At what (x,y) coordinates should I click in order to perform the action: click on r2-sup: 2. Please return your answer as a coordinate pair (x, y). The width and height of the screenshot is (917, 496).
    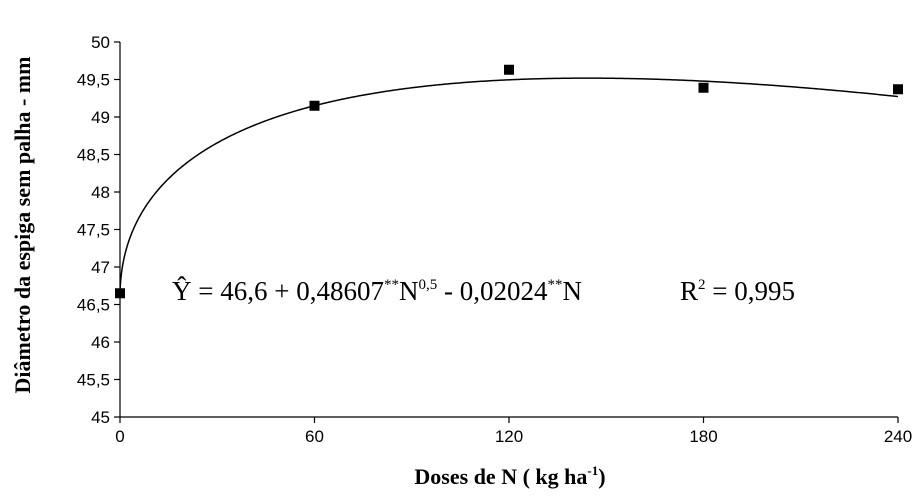
    Looking at the image, I should click on (702, 285).